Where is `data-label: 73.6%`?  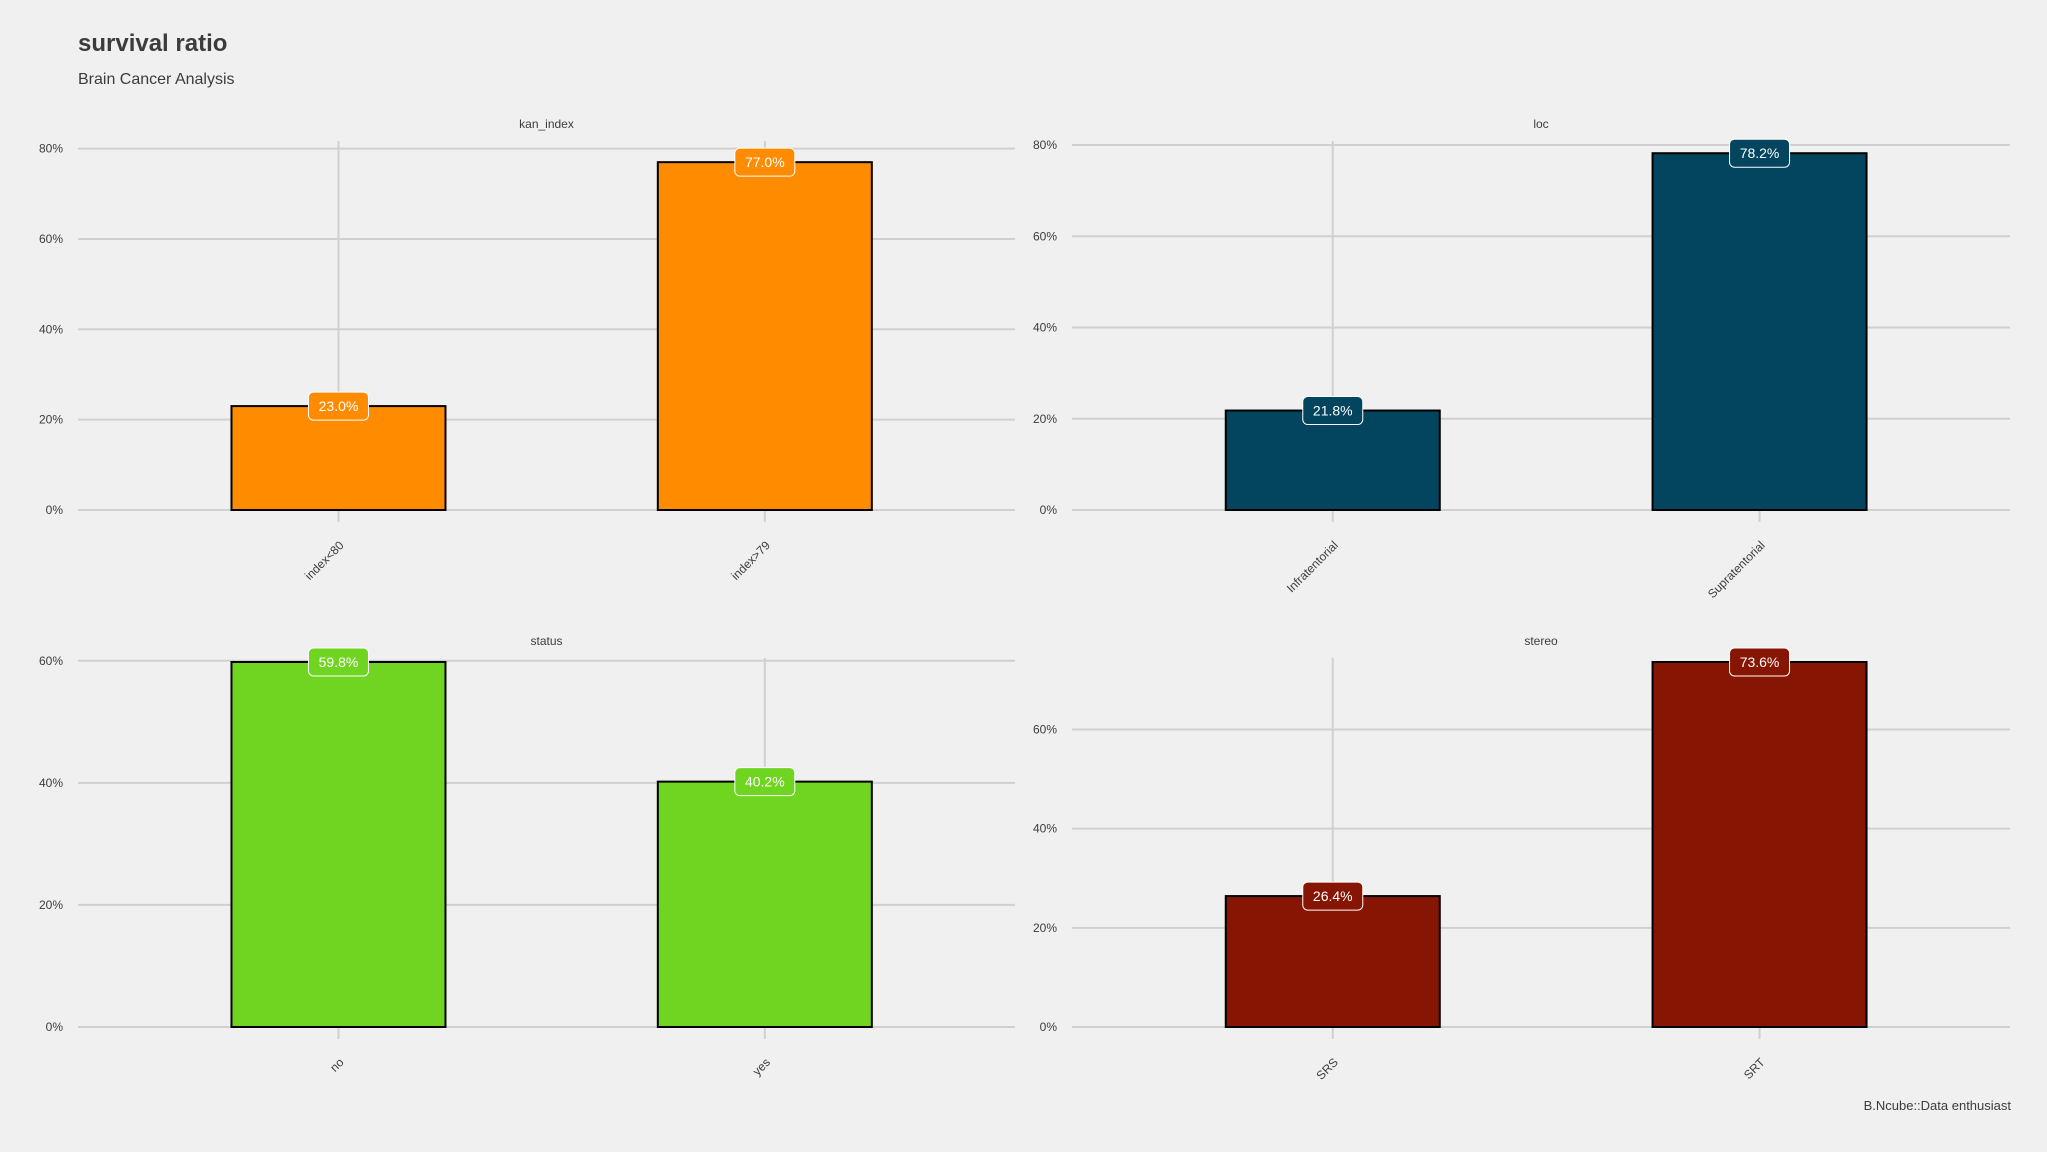 data-label: 73.6% is located at coordinates (1760, 662).